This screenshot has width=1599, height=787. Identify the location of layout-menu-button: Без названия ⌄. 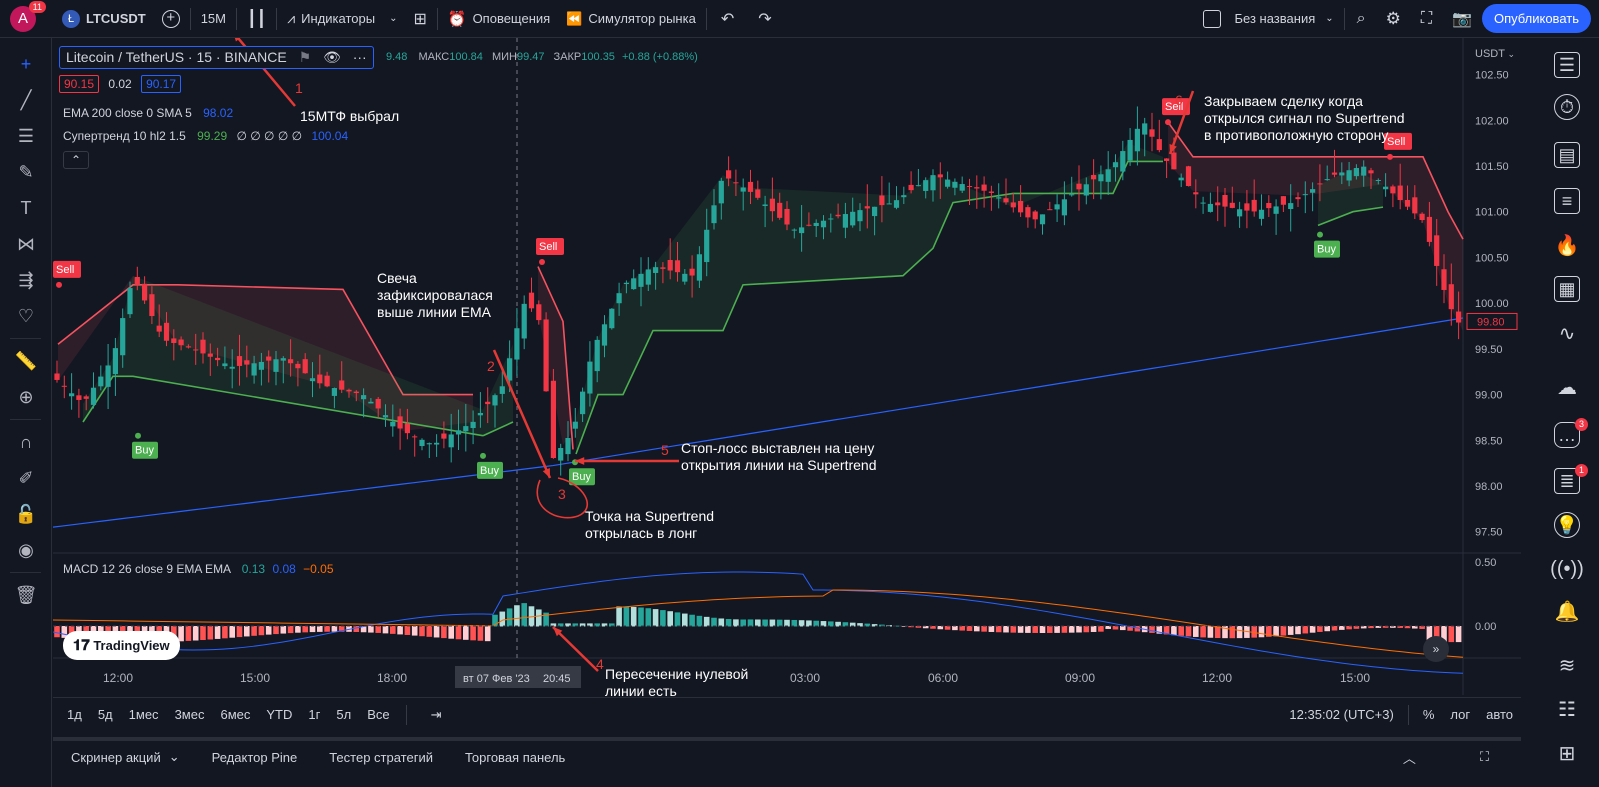
(1268, 19).